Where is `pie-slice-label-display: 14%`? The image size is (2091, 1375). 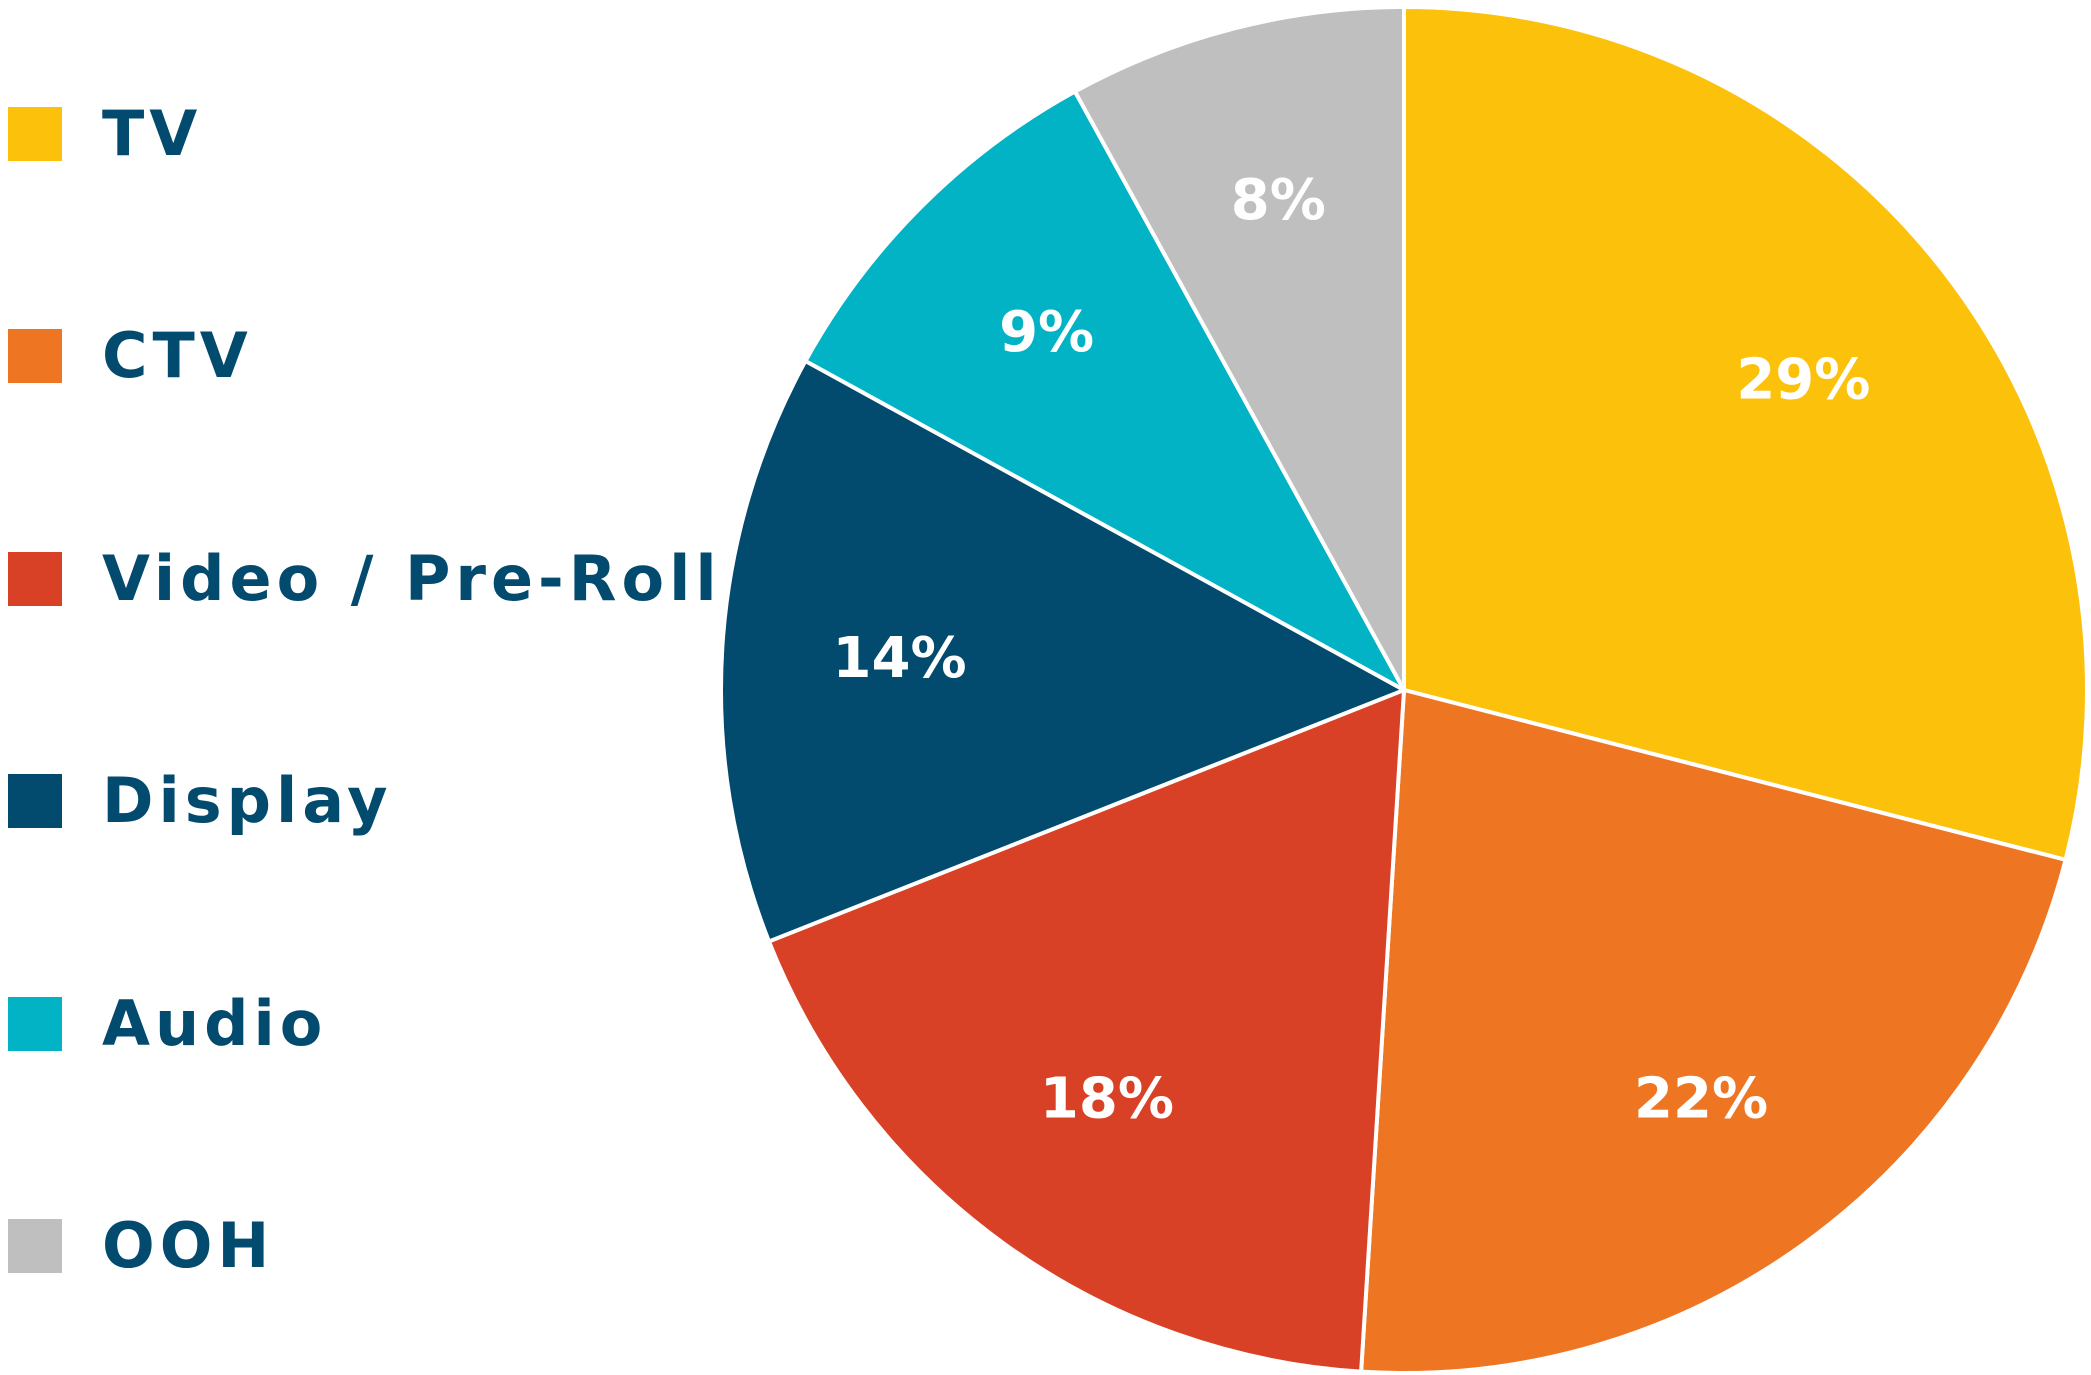 pie-slice-label-display: 14% is located at coordinates (900, 658).